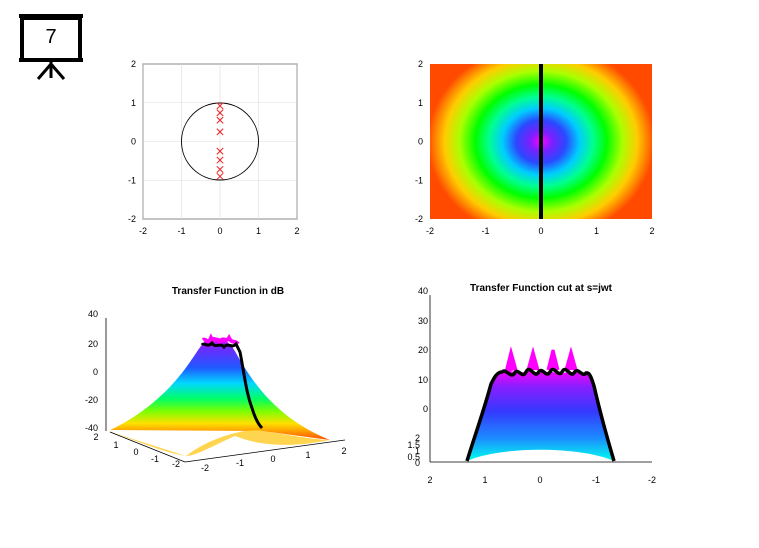 This screenshot has height=548, width=759. I want to click on p2-xtick-labels: -2 -1 0 1 2, so click(540, 231).